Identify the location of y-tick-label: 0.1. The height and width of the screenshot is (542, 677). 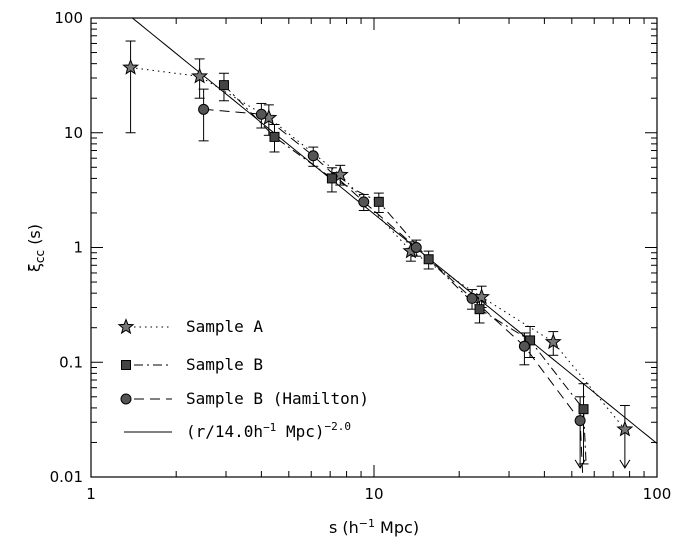
(71, 362).